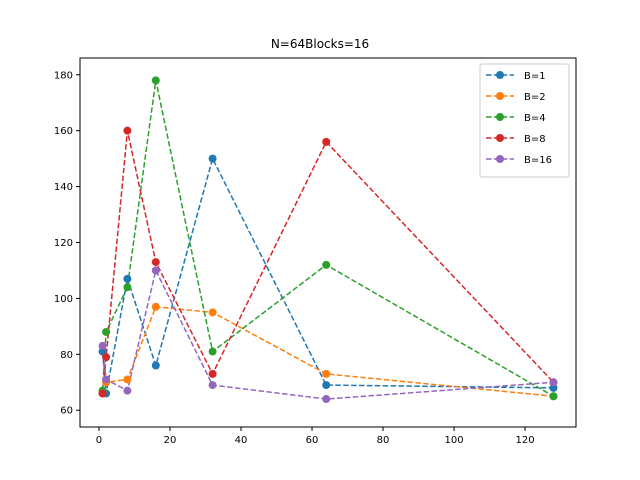 The width and height of the screenshot is (640, 480). I want to click on y-tick-label: 180, so click(63, 75).